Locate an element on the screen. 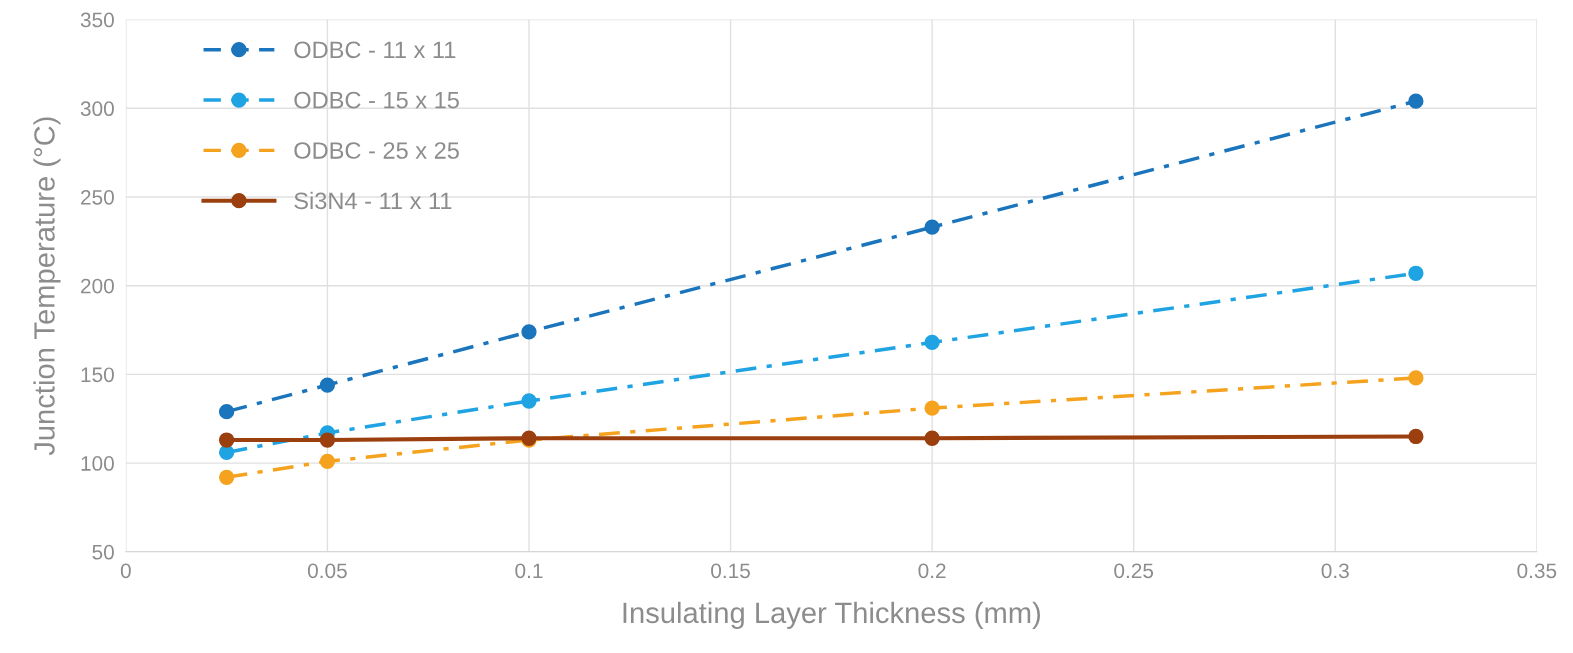 This screenshot has width=1573, height=653. x-tick-label: 0 is located at coordinates (125, 571).